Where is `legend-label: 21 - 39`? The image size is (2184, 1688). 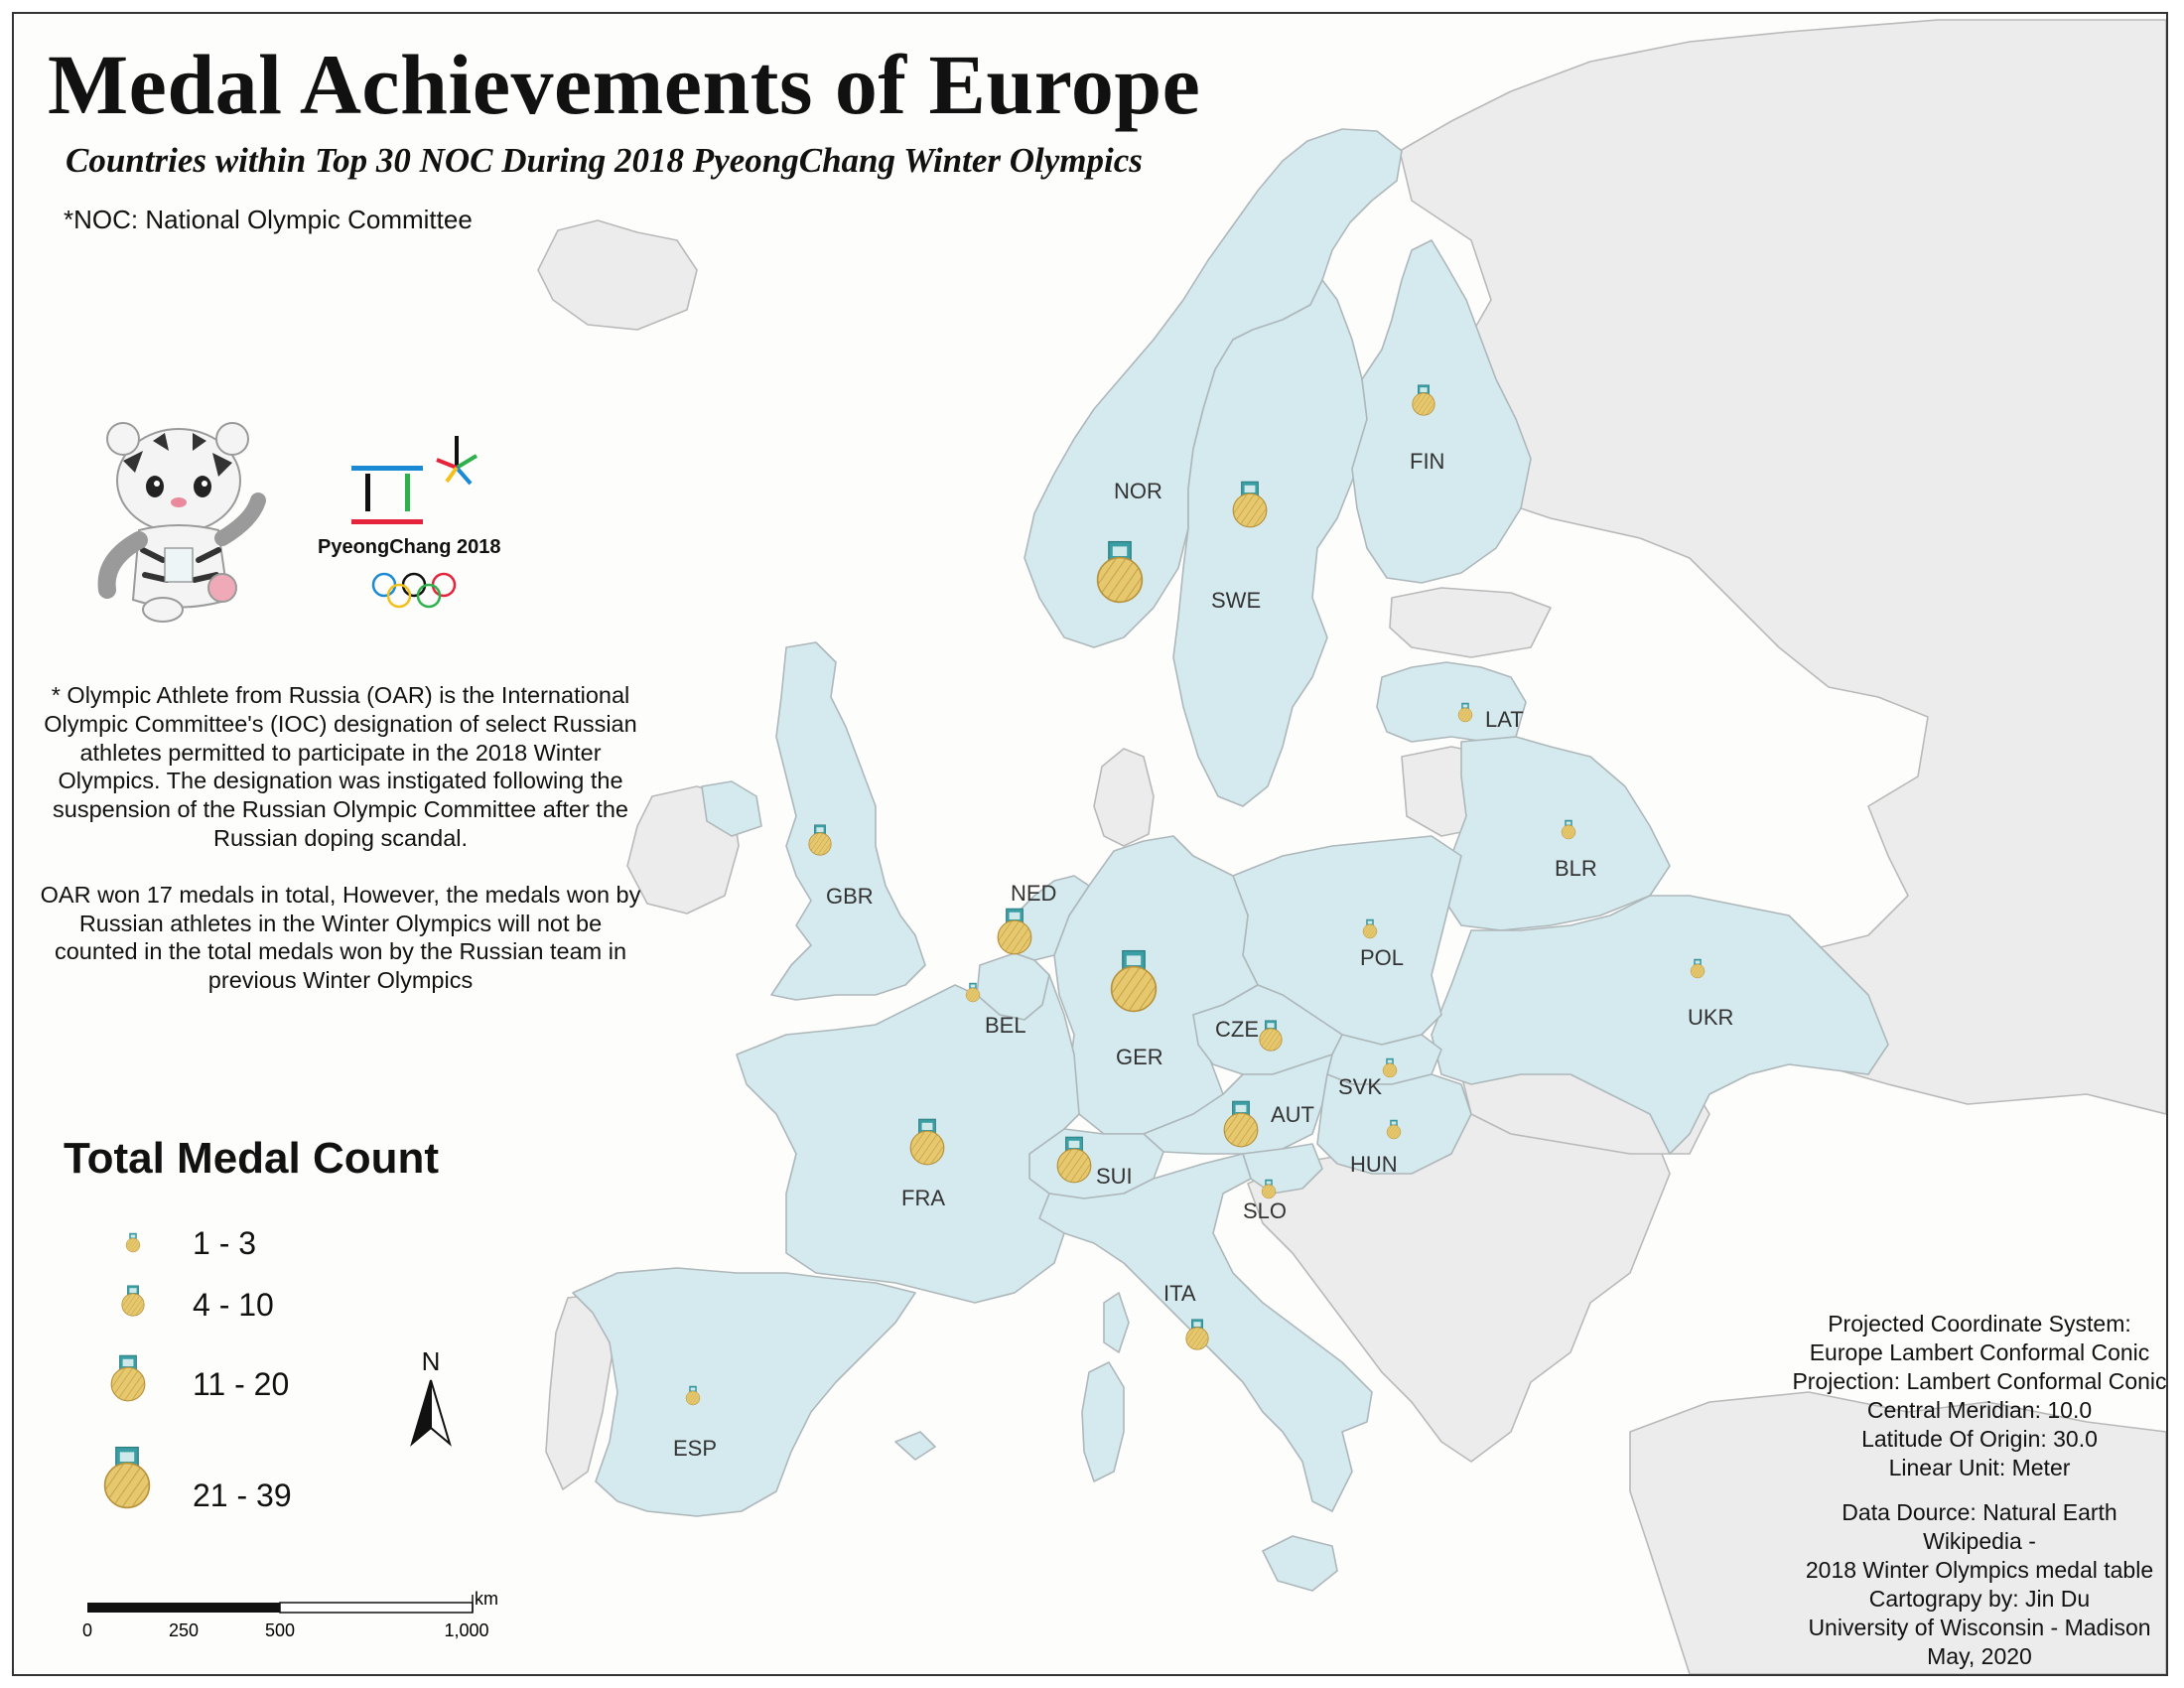 legend-label: 21 - 39 is located at coordinates (242, 1495).